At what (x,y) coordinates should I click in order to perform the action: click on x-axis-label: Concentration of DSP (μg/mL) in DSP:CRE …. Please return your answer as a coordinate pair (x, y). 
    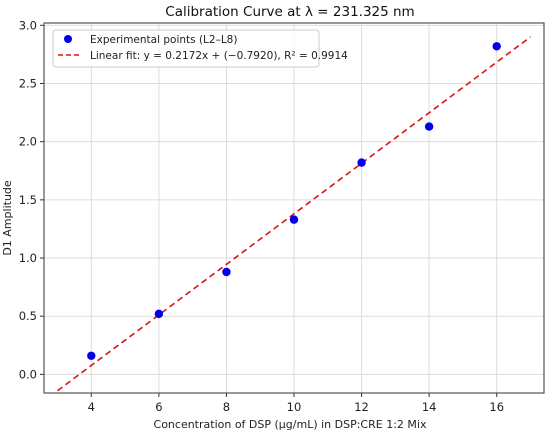
    Looking at the image, I should click on (290, 424).